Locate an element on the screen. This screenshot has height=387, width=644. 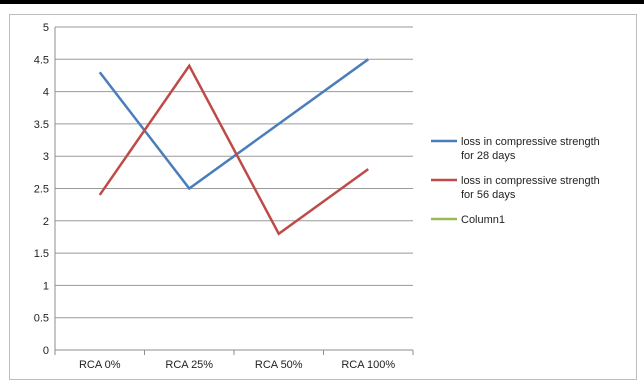
y-tick-label: 5 is located at coordinates (46, 28).